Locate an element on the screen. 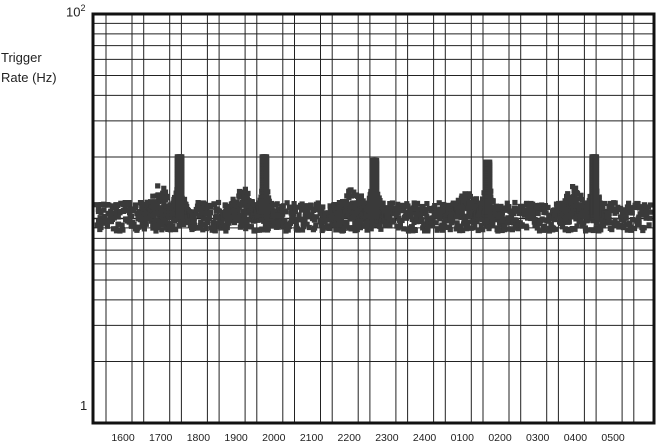  x-tick-label: 1700 is located at coordinates (161, 437).